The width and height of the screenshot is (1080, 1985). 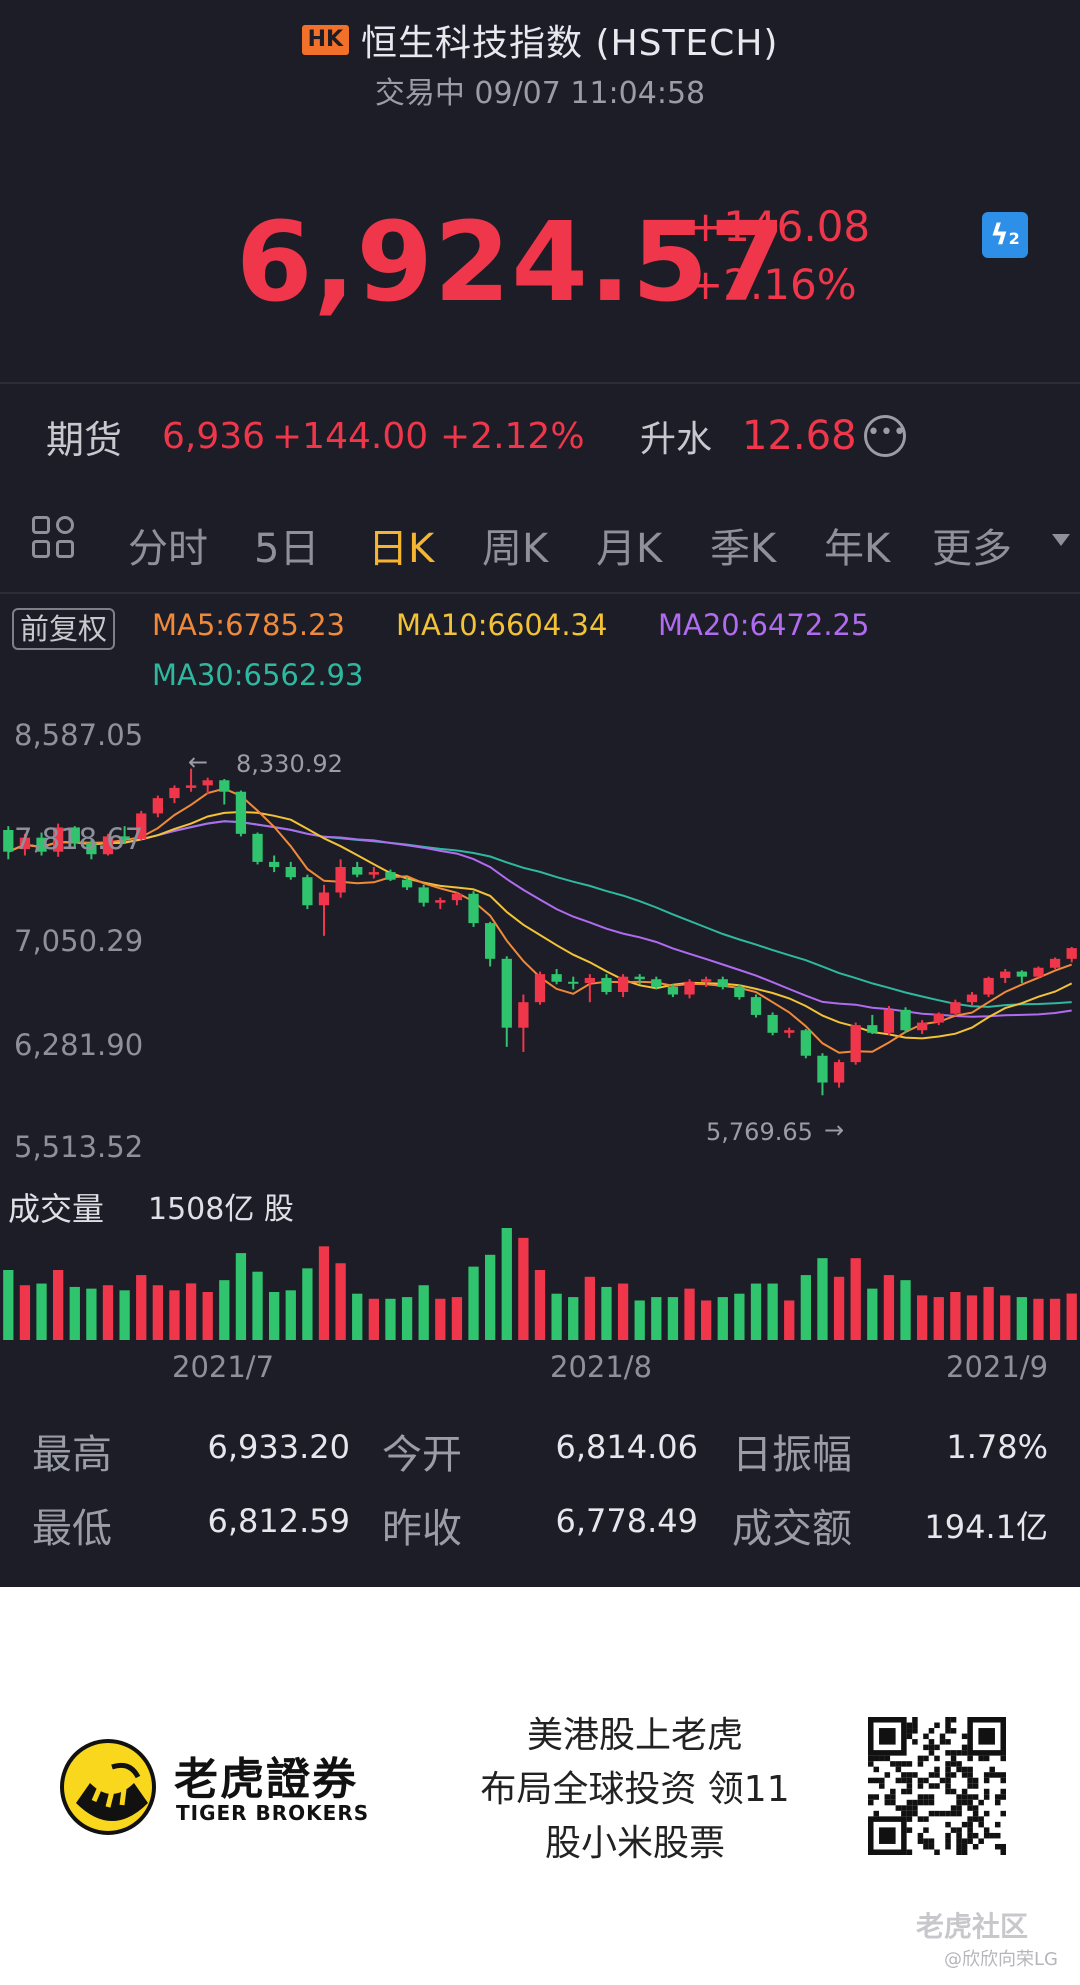 What do you see at coordinates (511, 262) in the screenshot?
I see `last-price: 6,924.57` at bounding box center [511, 262].